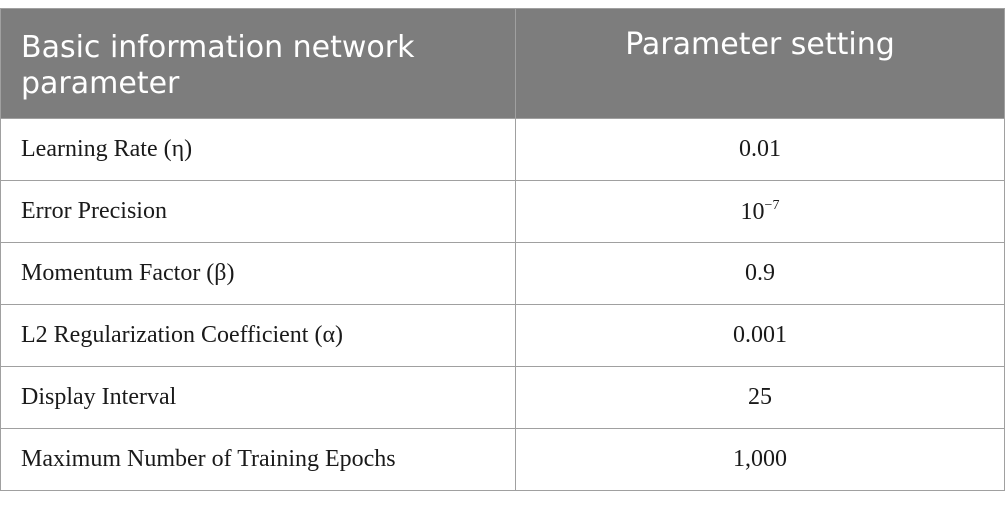 This screenshot has height=508, width=1005. I want to click on table-row: Learning Rate (η) 0.01, so click(502, 149).